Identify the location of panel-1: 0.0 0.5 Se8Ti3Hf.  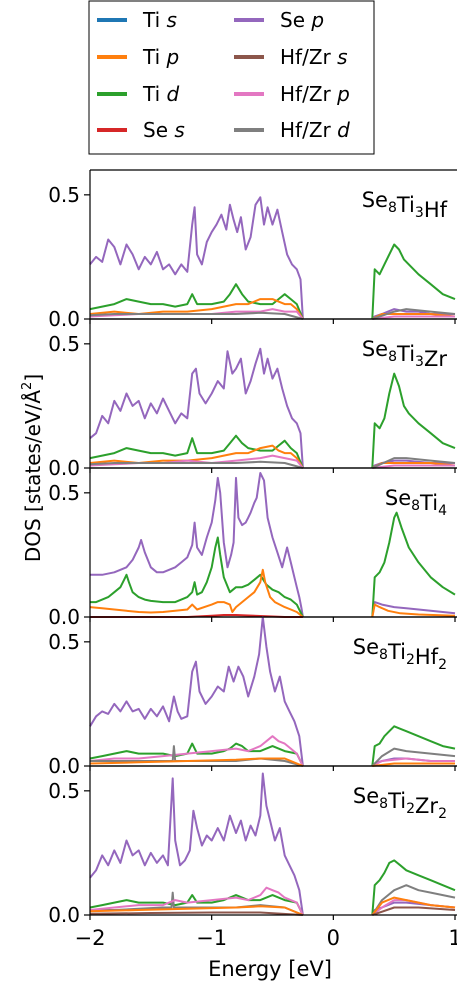
(252, 250).